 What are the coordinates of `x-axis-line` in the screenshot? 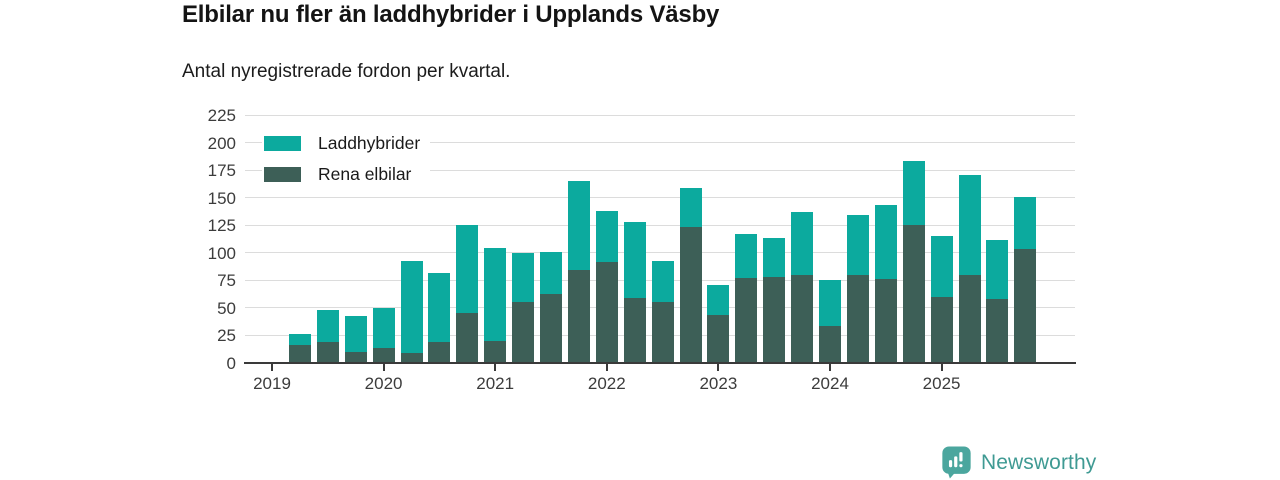 It's located at (660, 363).